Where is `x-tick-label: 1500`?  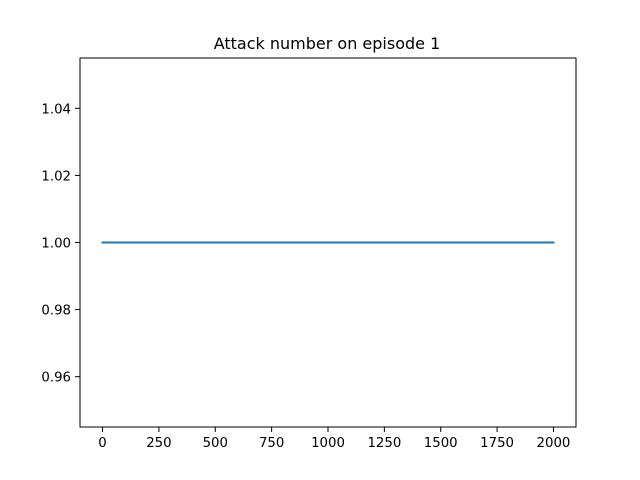
x-tick-label: 1500 is located at coordinates (441, 443).